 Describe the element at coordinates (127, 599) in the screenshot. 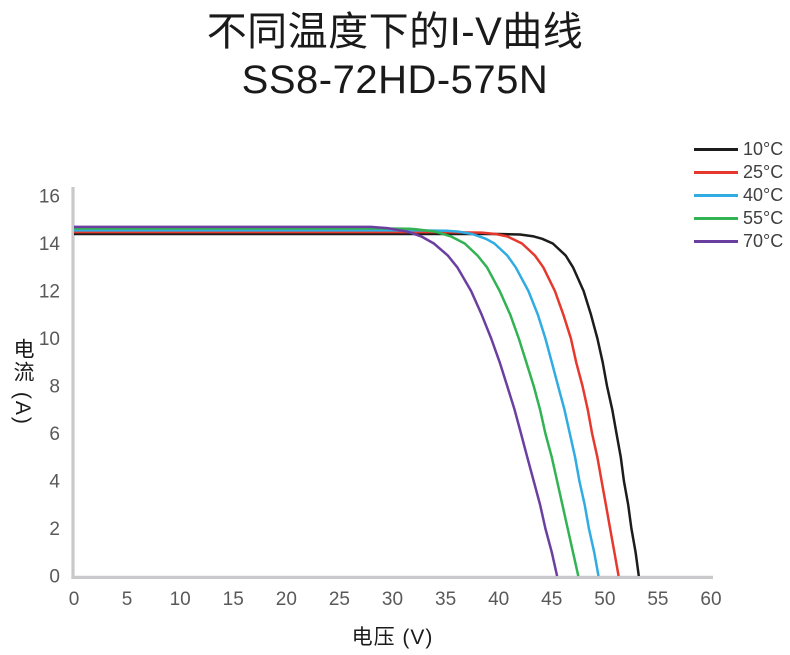

I see `x-tick-label: 5` at that location.